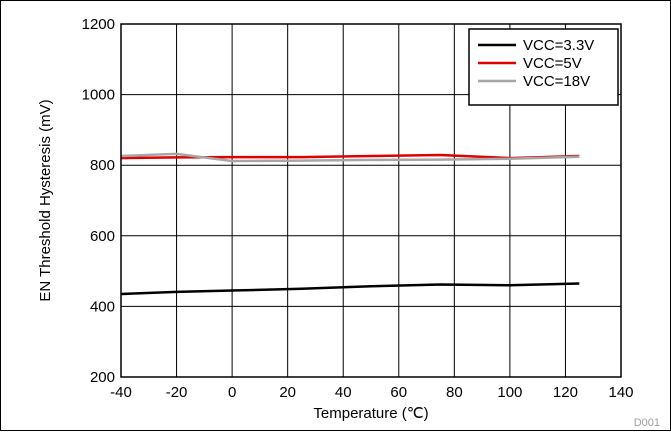 Image resolution: width=671 pixels, height=436 pixels. I want to click on x-tick-label: 120, so click(565, 392).